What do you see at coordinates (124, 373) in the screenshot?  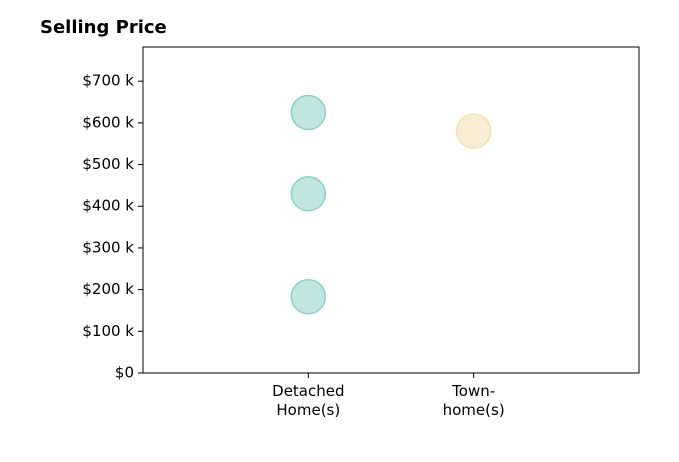 I see `y-tick-label: $0` at bounding box center [124, 373].